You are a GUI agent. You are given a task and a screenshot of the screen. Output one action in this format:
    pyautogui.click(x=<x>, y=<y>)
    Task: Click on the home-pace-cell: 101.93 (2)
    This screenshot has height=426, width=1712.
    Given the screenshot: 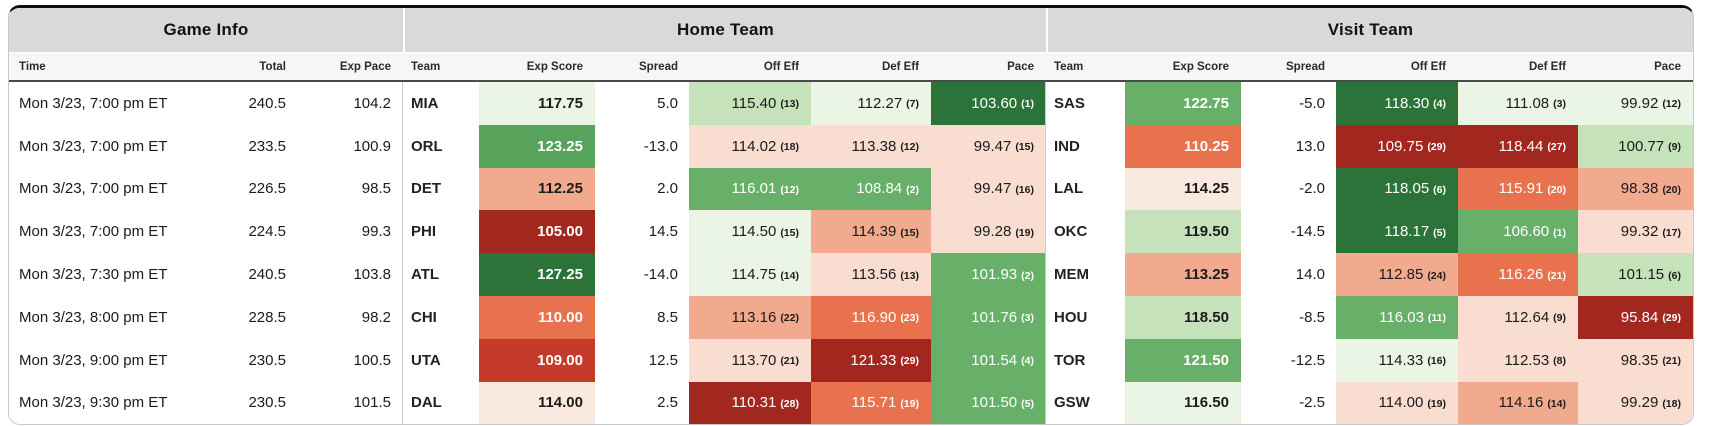 What is the action you would take?
    pyautogui.click(x=988, y=274)
    